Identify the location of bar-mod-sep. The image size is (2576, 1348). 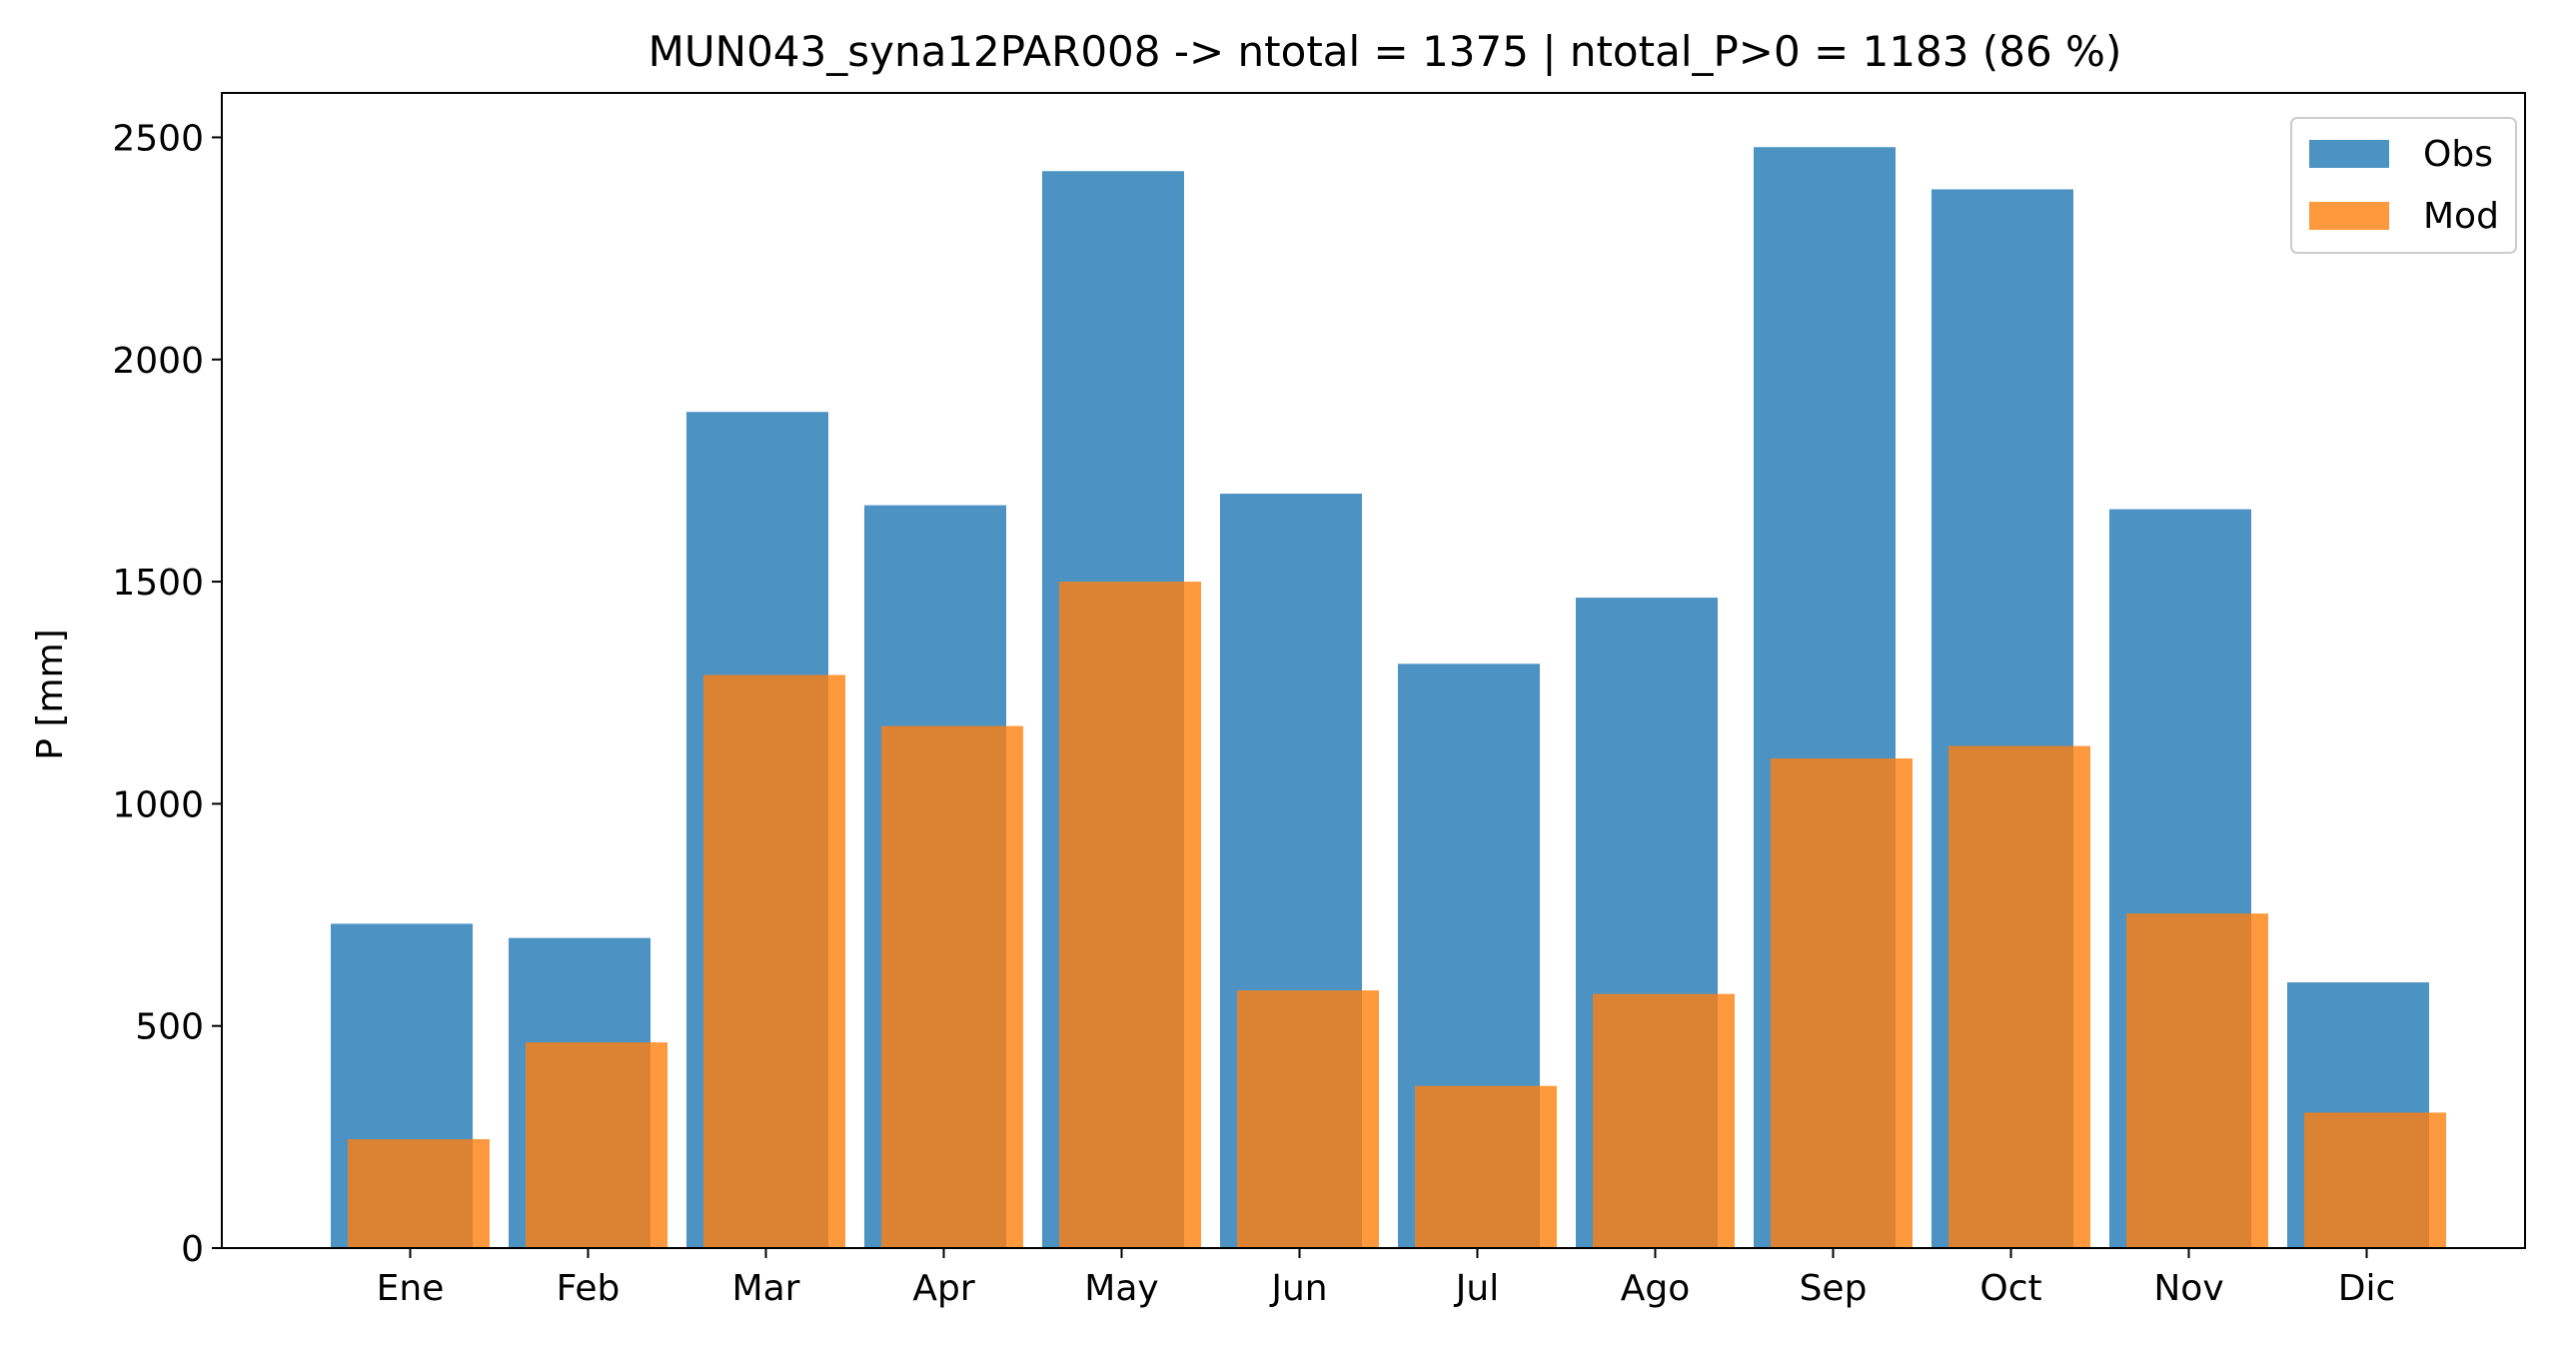
(1842, 1003).